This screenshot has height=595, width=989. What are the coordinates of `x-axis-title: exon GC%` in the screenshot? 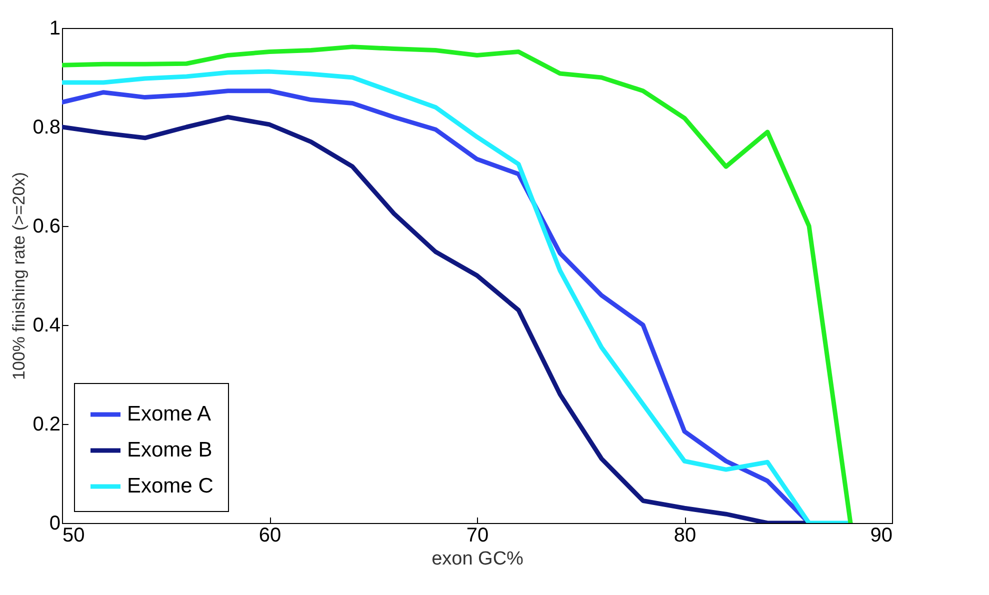 It's located at (478, 559).